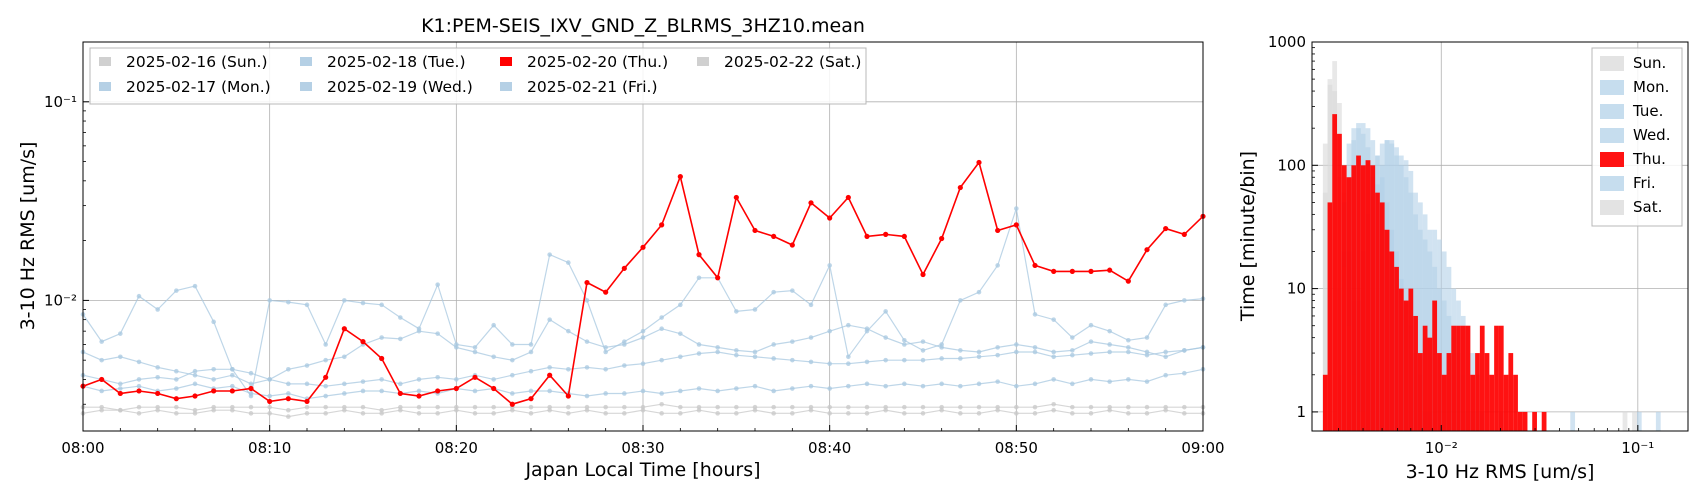 The width and height of the screenshot is (1700, 500). What do you see at coordinates (1248, 236) in the screenshot?
I see `histogram-y-axis-label: Time [minute/bin]` at bounding box center [1248, 236].